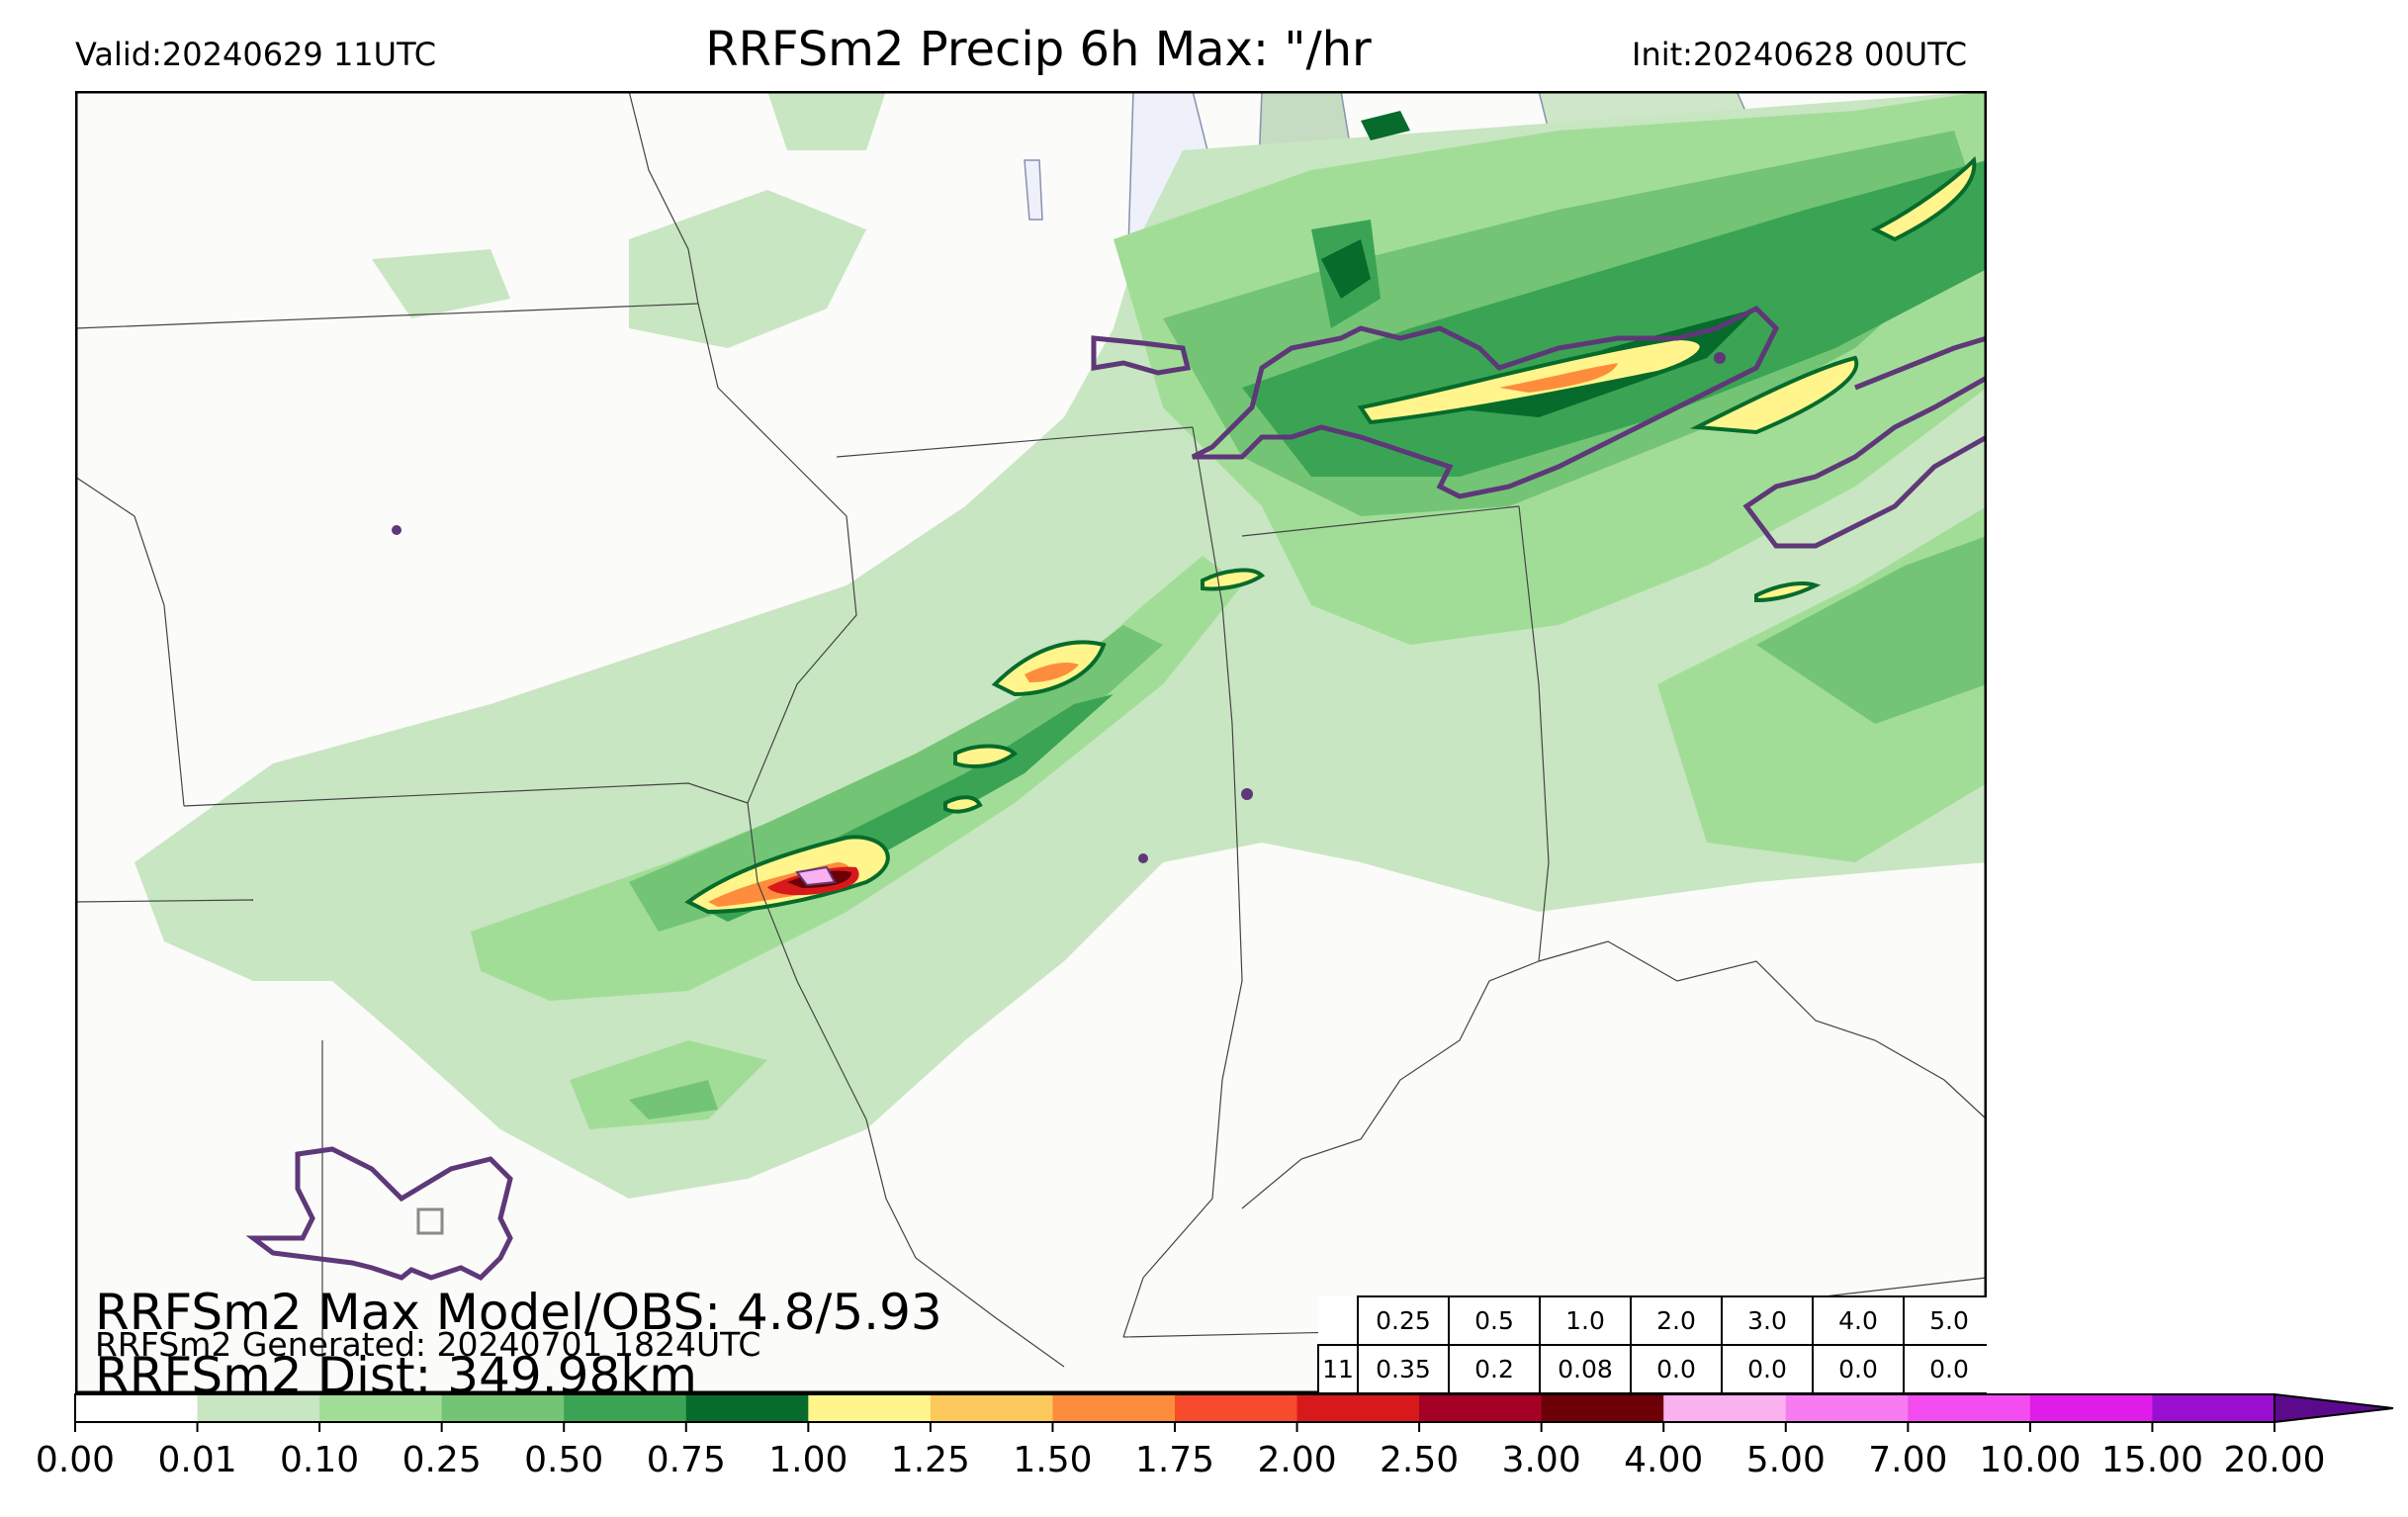 The image size is (2408, 1517). What do you see at coordinates (2274, 1460) in the screenshot?
I see `colorbar-tick-label: 20.00` at bounding box center [2274, 1460].